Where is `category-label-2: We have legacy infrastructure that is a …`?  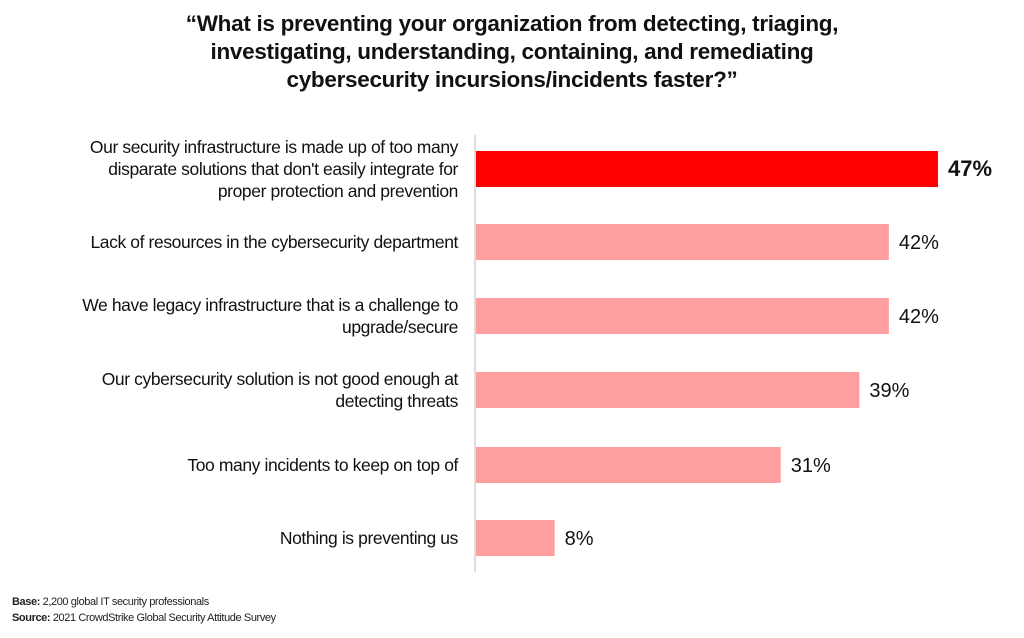 category-label-2: We have legacy infrastructure that is a … is located at coordinates (270, 305).